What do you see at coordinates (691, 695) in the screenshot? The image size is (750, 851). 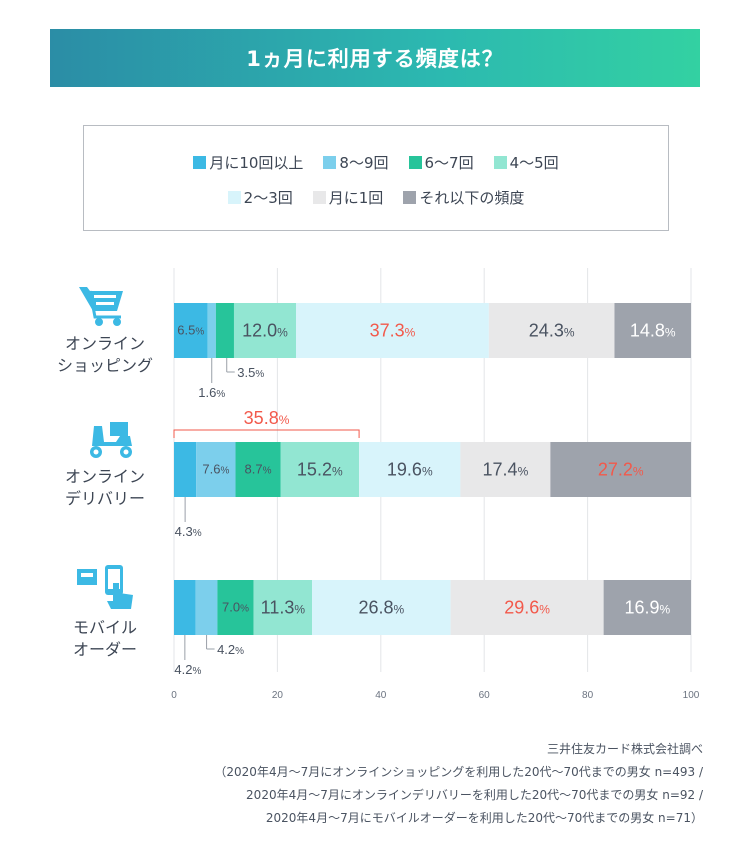 I see `x-tick-label: 100` at bounding box center [691, 695].